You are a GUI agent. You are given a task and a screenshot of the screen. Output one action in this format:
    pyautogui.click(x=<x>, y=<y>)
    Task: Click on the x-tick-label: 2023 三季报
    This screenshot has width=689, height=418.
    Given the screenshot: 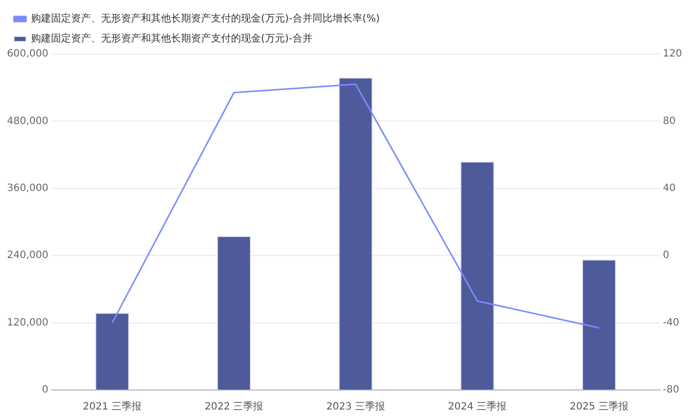 What is the action you would take?
    pyautogui.click(x=355, y=406)
    